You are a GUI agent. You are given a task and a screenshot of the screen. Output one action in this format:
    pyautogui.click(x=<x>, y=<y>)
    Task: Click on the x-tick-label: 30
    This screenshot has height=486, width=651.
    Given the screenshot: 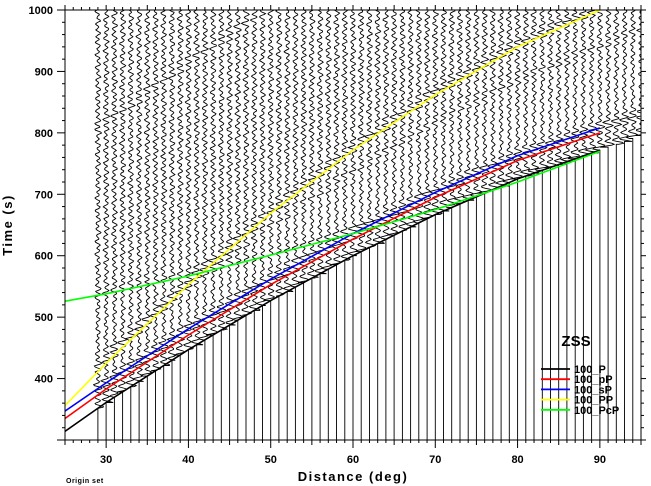 What is the action you would take?
    pyautogui.click(x=106, y=460)
    